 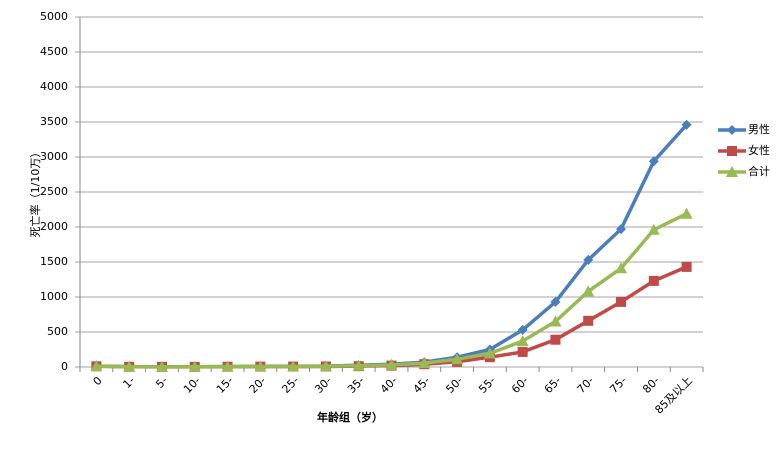 What do you see at coordinates (54, 226) in the screenshot?
I see `y-tick-label: 2000` at bounding box center [54, 226].